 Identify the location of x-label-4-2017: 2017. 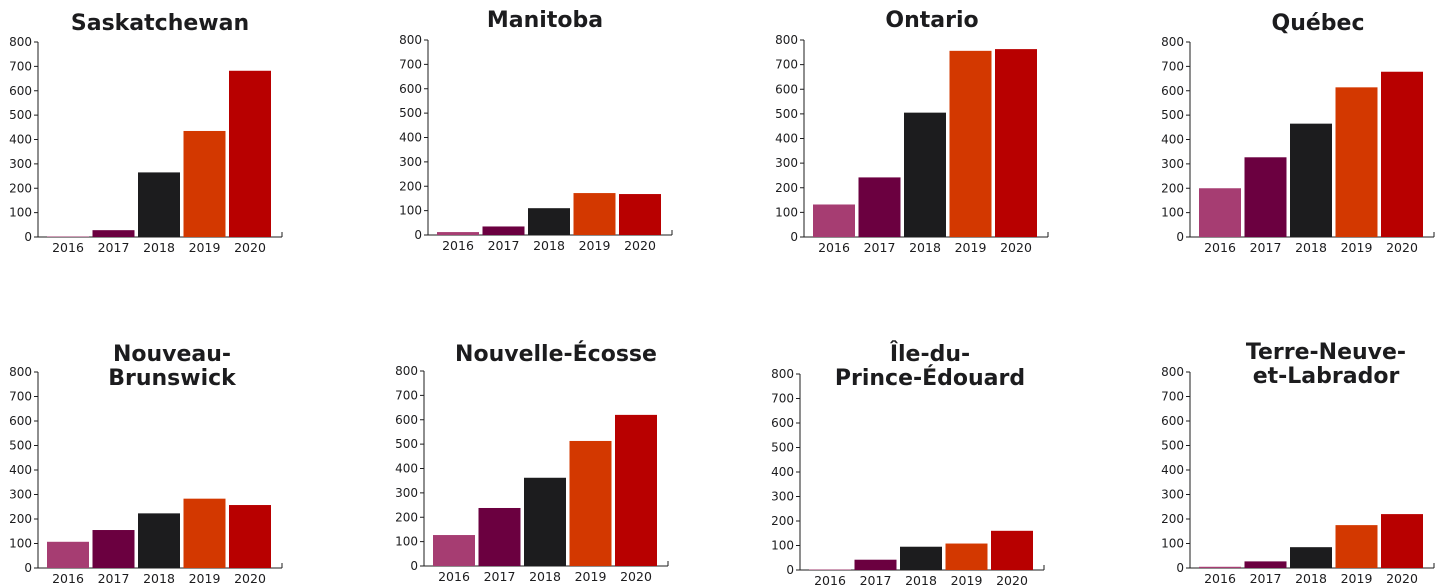
(1266, 247).